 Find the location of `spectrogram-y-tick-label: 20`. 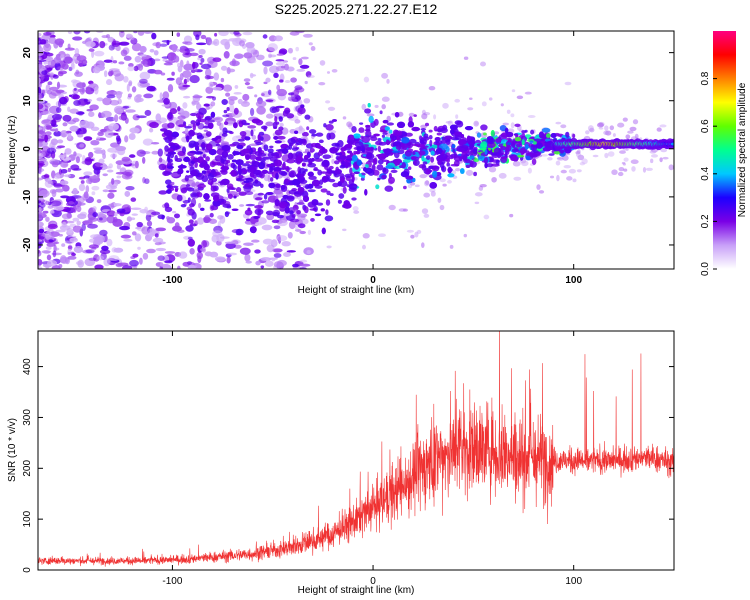

spectrogram-y-tick-label: 20 is located at coordinates (27, 53).